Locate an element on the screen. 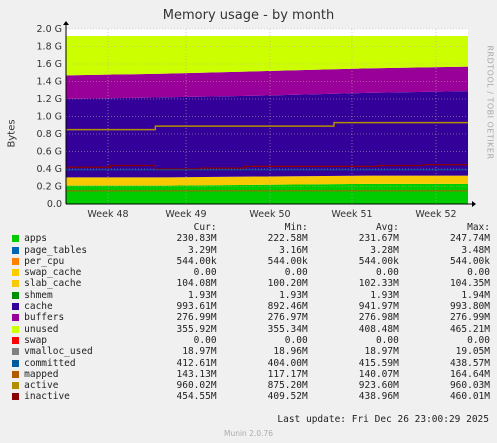 This screenshot has width=497, height=443. legend-avg: 0.00 is located at coordinates (387, 340).